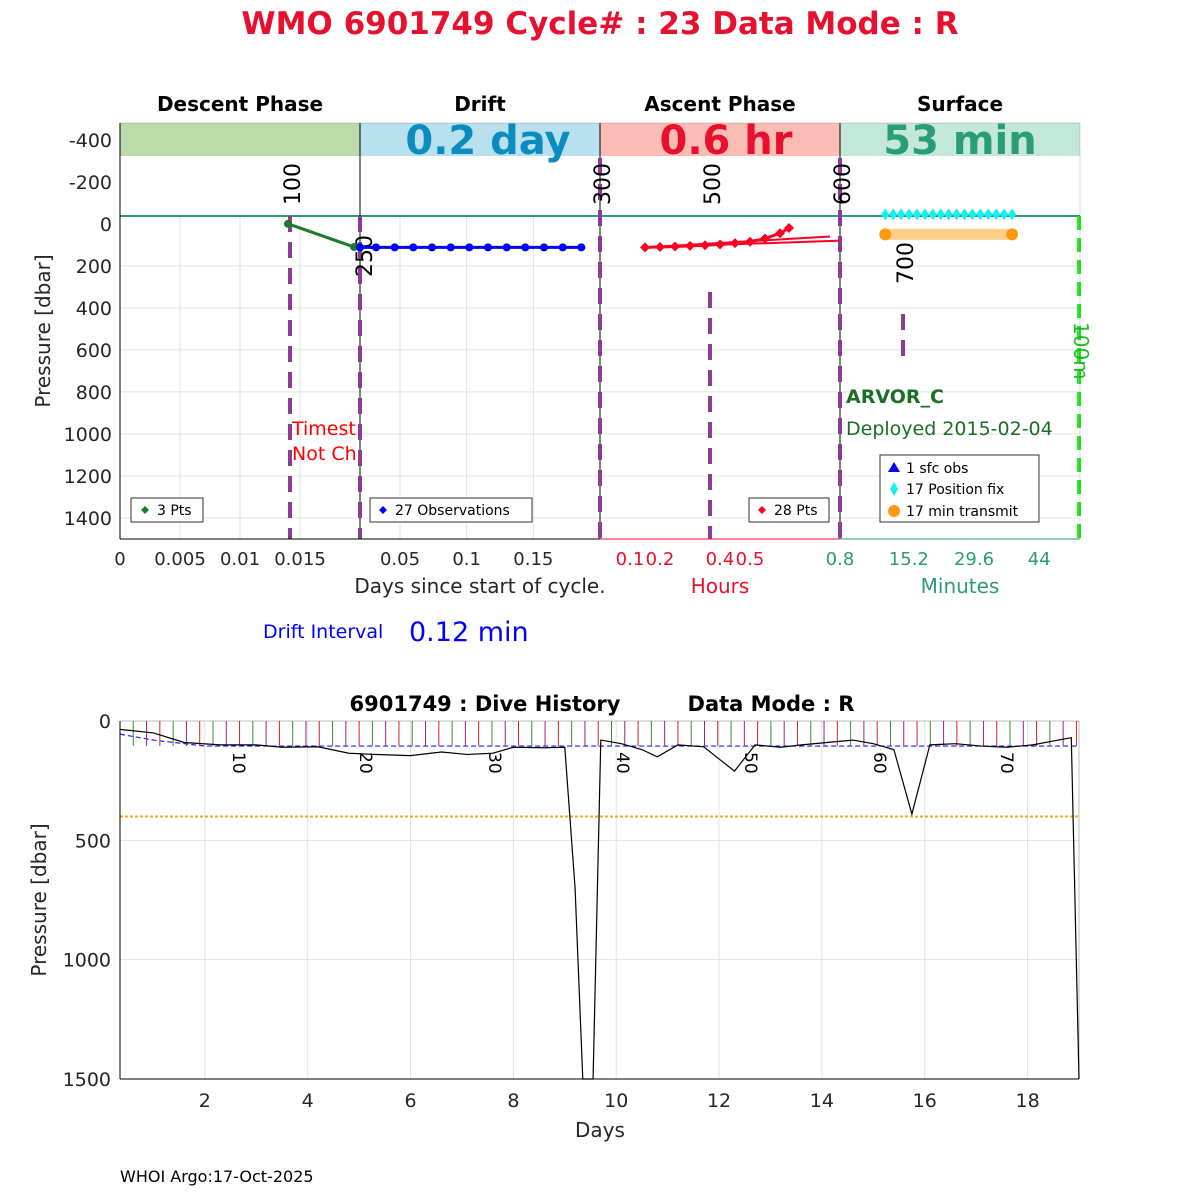 Image resolution: width=1200 pixels, height=1200 pixels. Describe the element at coordinates (713, 184) in the screenshot. I see `event-label-500: 500` at that location.